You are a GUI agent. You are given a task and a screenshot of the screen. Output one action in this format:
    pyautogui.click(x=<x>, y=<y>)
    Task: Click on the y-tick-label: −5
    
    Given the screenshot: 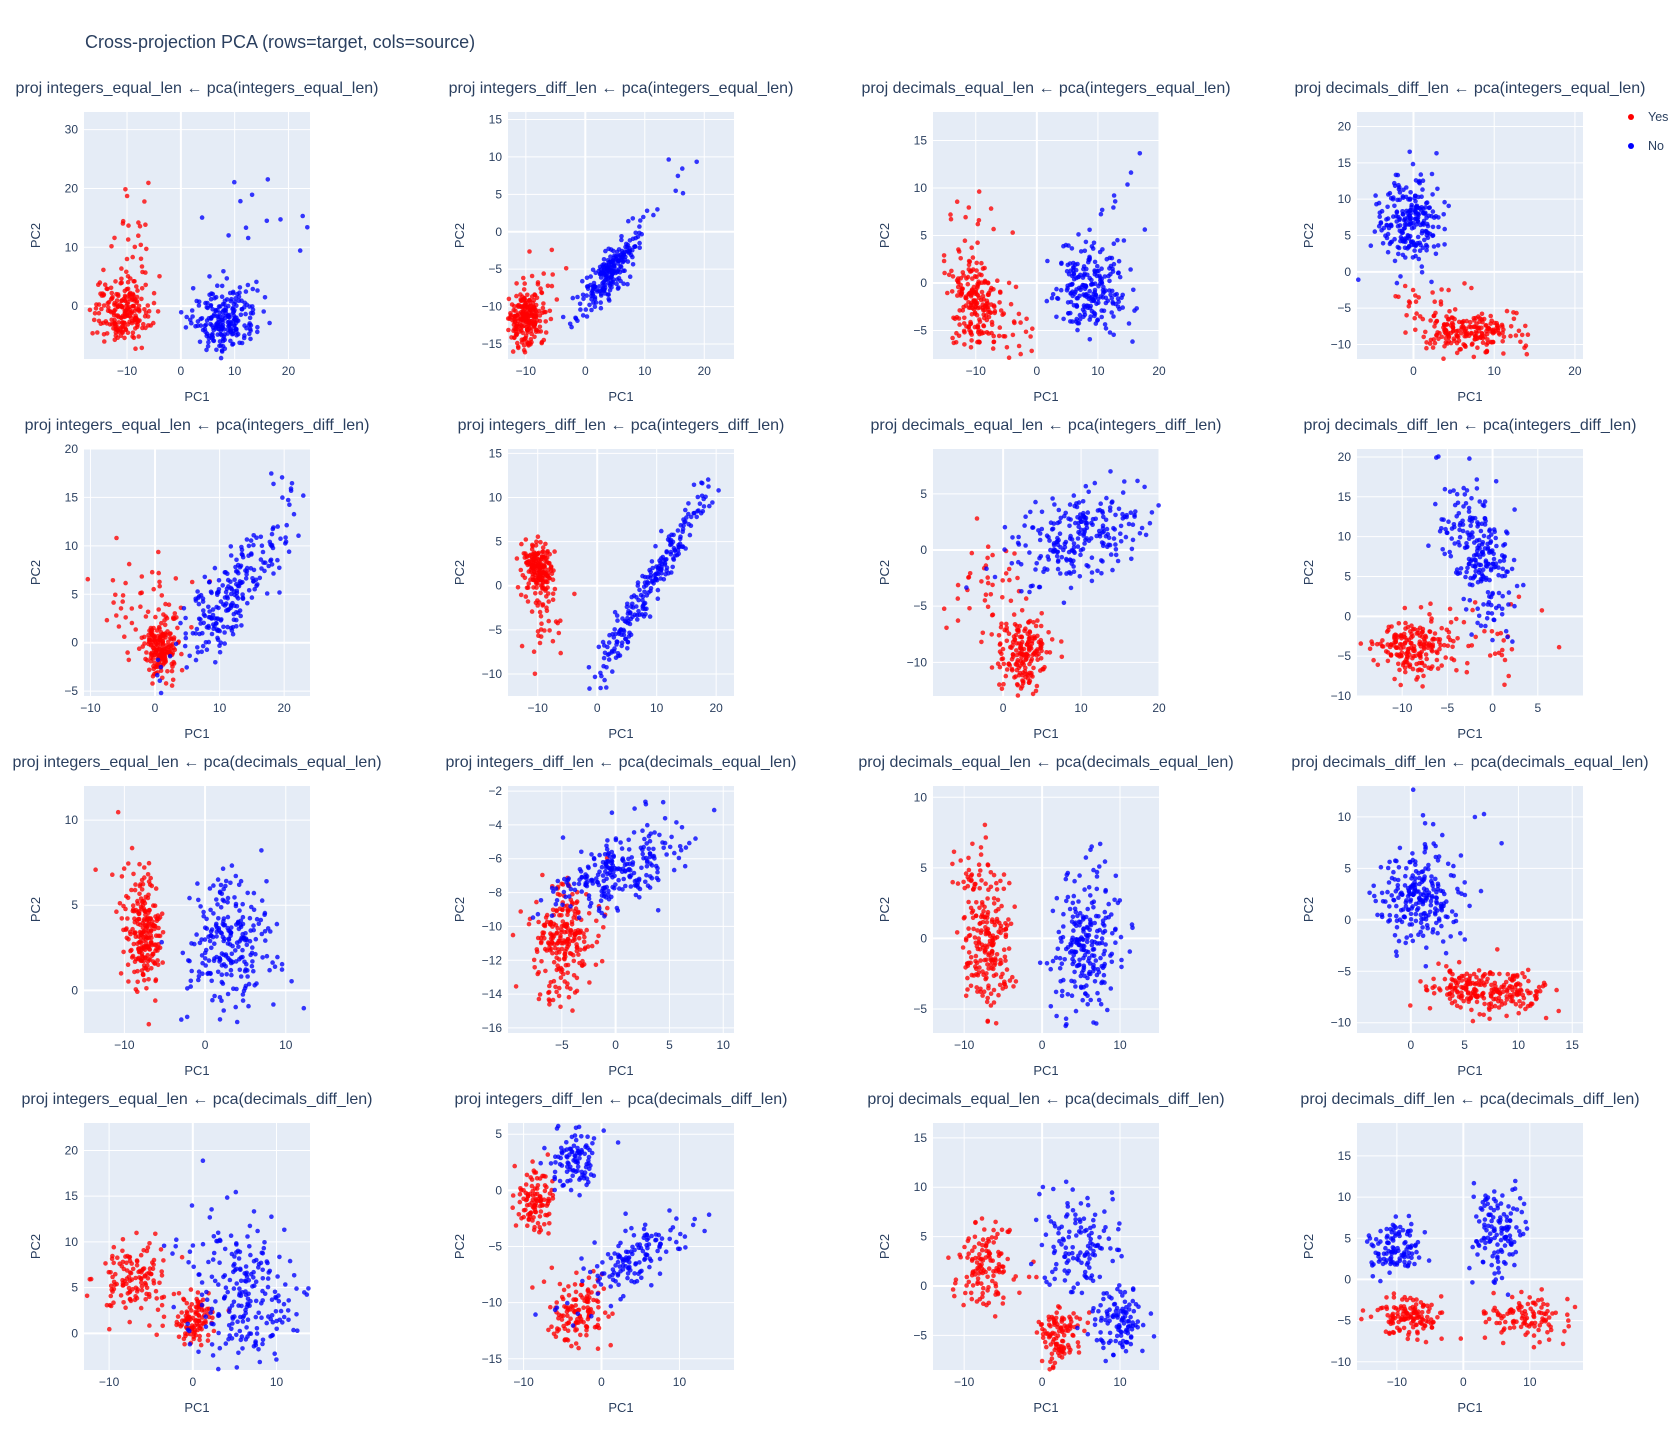 What is the action you would take?
    pyautogui.click(x=1344, y=656)
    